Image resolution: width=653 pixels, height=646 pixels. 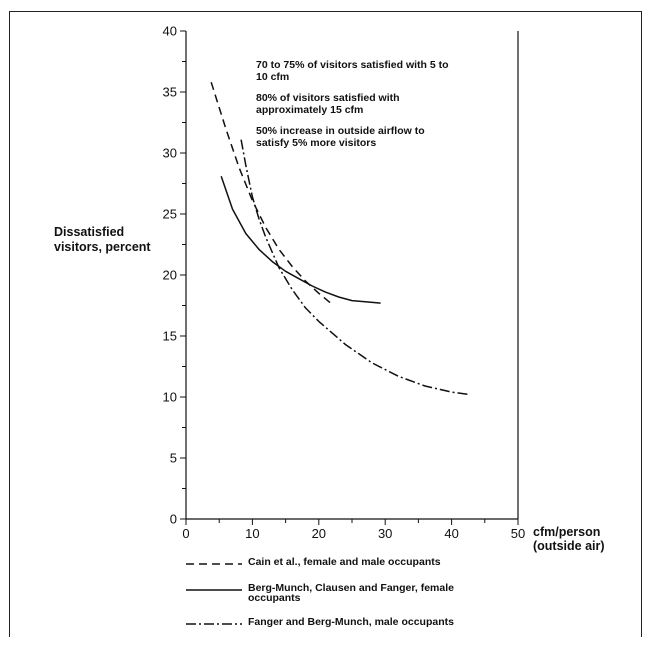 What do you see at coordinates (185, 533) in the screenshot?
I see `x-tick-label-0: 0` at bounding box center [185, 533].